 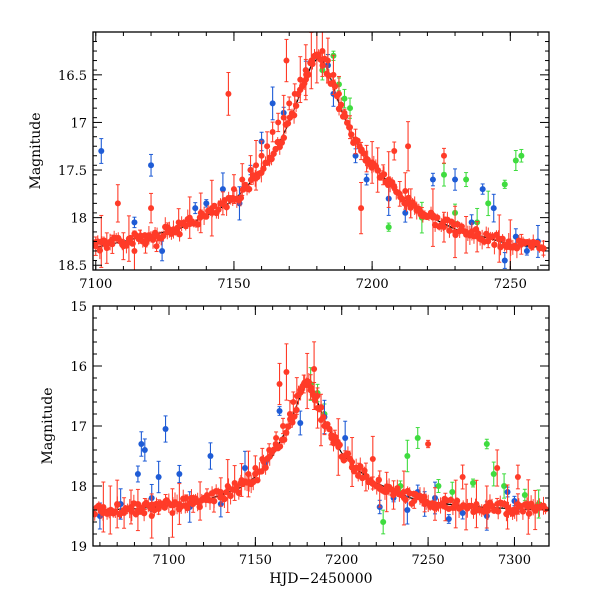 I want to click on bottom-y-axis-label: Magnitude, so click(x=48, y=425).